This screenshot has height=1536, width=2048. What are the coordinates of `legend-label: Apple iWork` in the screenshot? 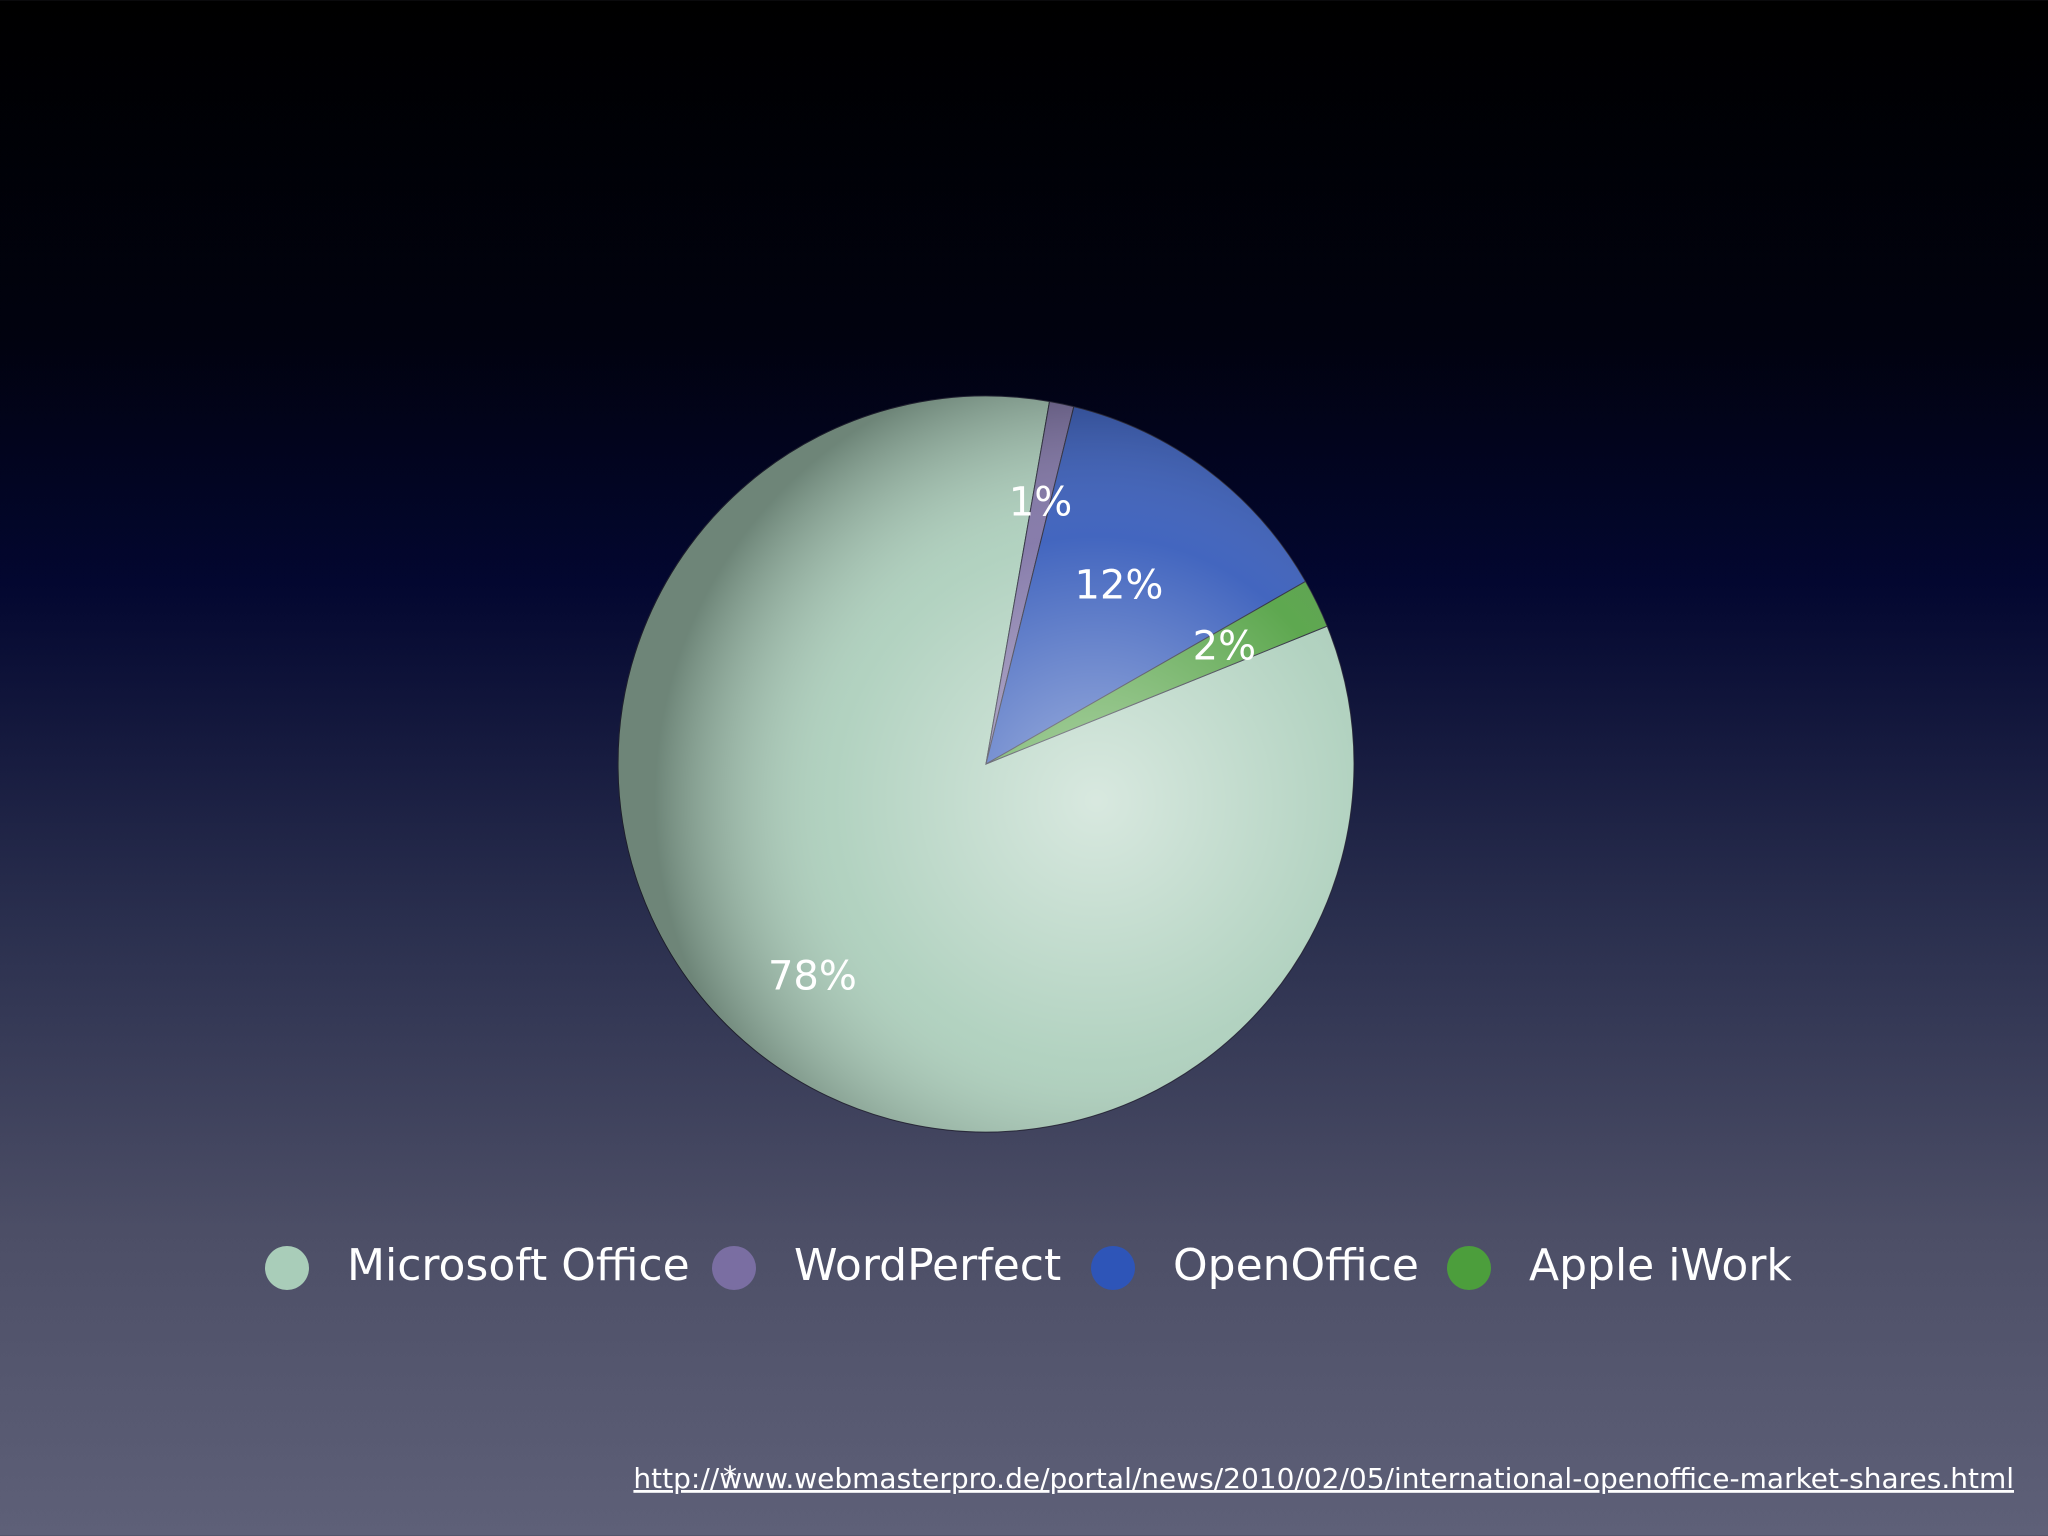 It's located at (1660, 1265).